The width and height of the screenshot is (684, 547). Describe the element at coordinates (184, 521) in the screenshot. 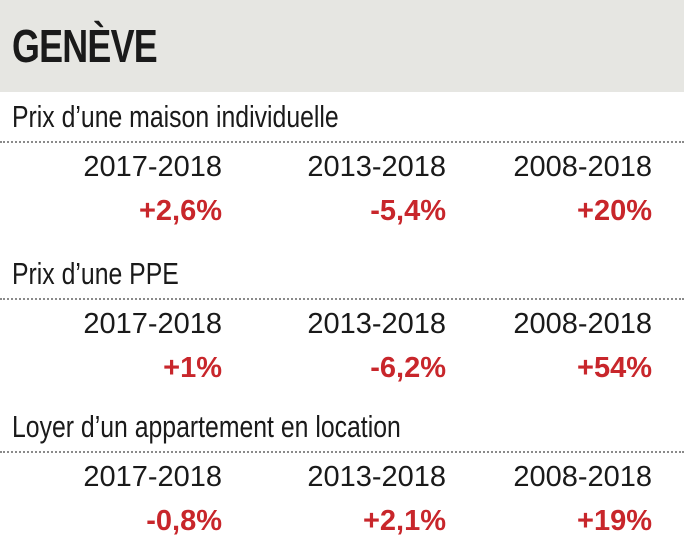

I see `change-value: -0,8%` at that location.